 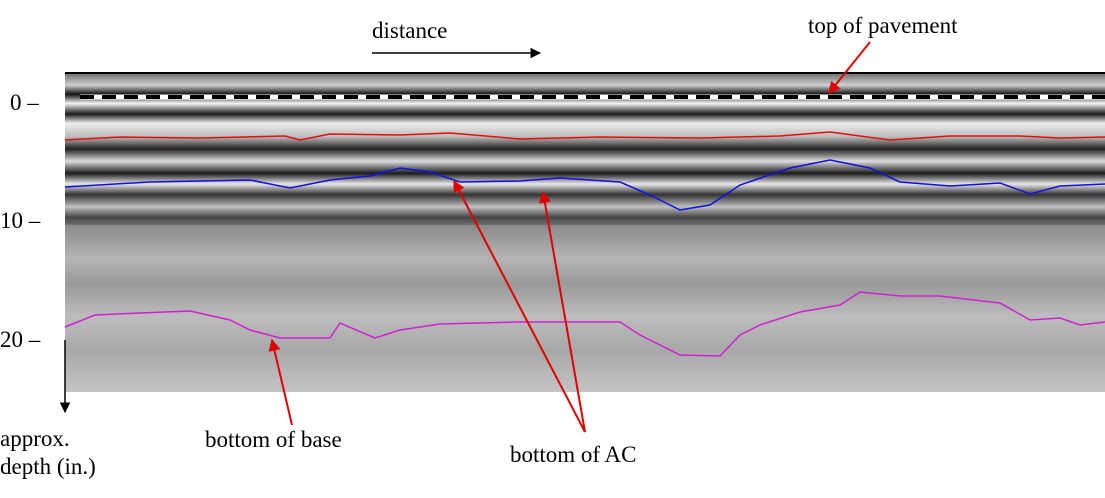 I want to click on top-of-pavement-label: top of pavement, so click(x=883, y=25).